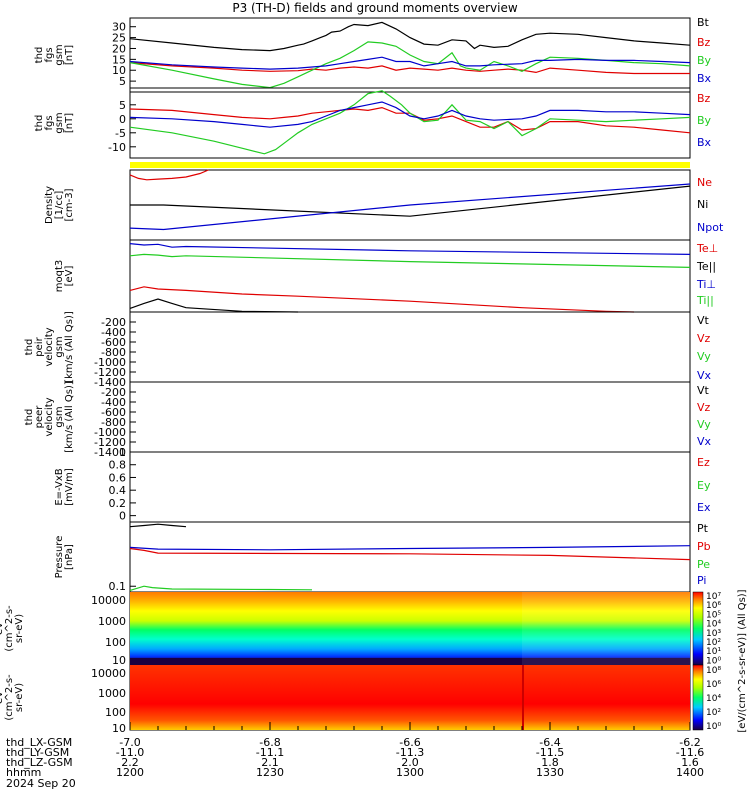  What do you see at coordinates (690, 772) in the screenshot?
I see `xaxis-value: 1400` at bounding box center [690, 772].